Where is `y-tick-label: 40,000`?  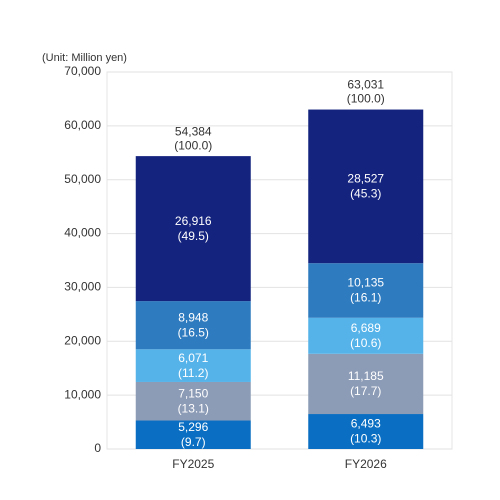 y-tick-label: 40,000 is located at coordinates (82, 233).